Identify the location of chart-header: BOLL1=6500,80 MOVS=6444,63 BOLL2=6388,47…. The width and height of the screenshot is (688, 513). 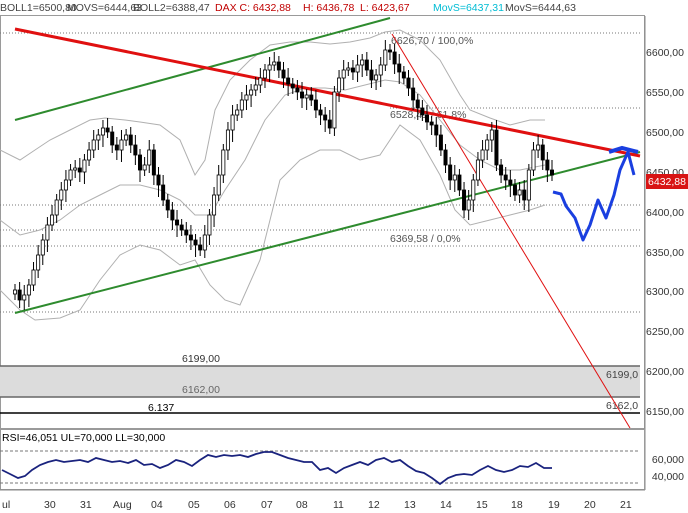
(288, 8).